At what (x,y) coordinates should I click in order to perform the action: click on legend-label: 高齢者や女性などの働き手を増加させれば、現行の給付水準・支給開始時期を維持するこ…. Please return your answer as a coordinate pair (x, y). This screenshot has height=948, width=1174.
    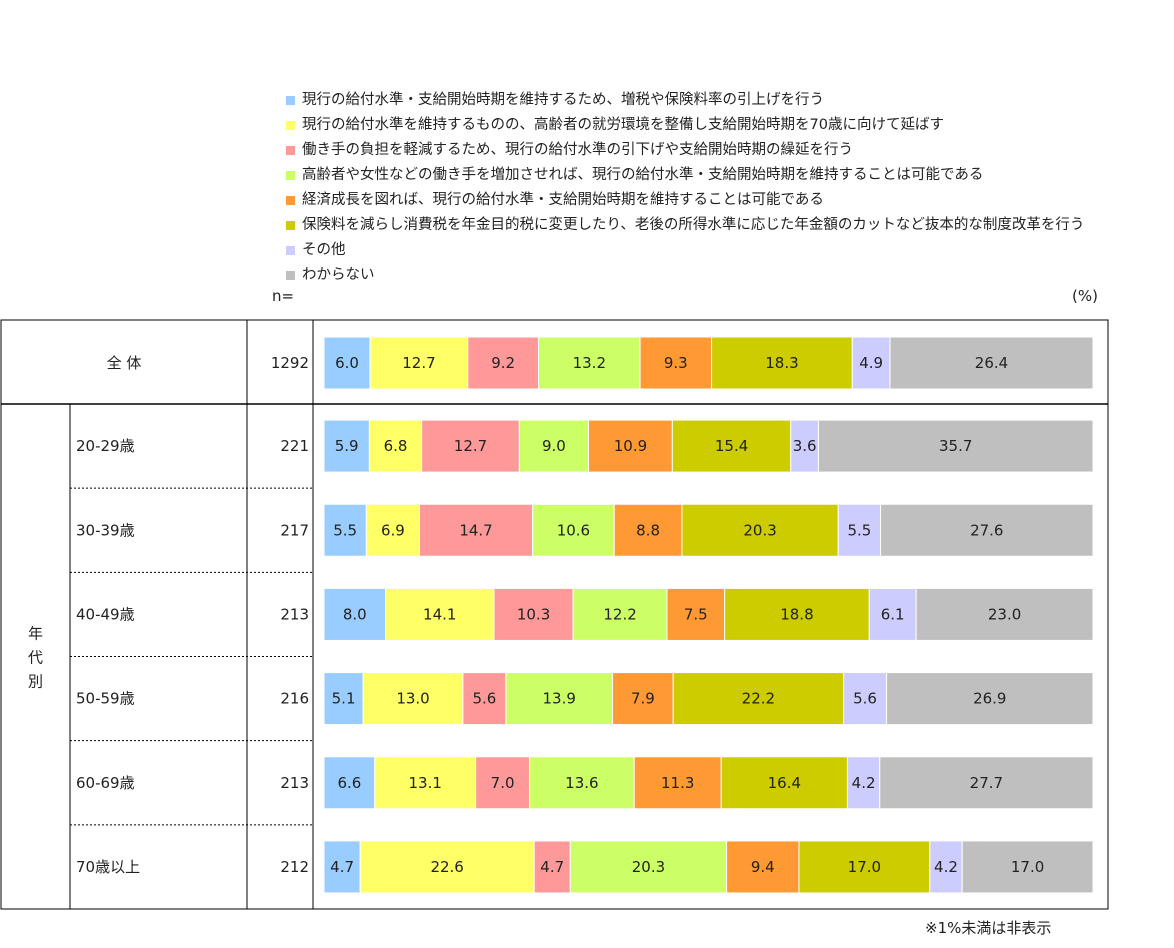
    Looking at the image, I should click on (643, 175).